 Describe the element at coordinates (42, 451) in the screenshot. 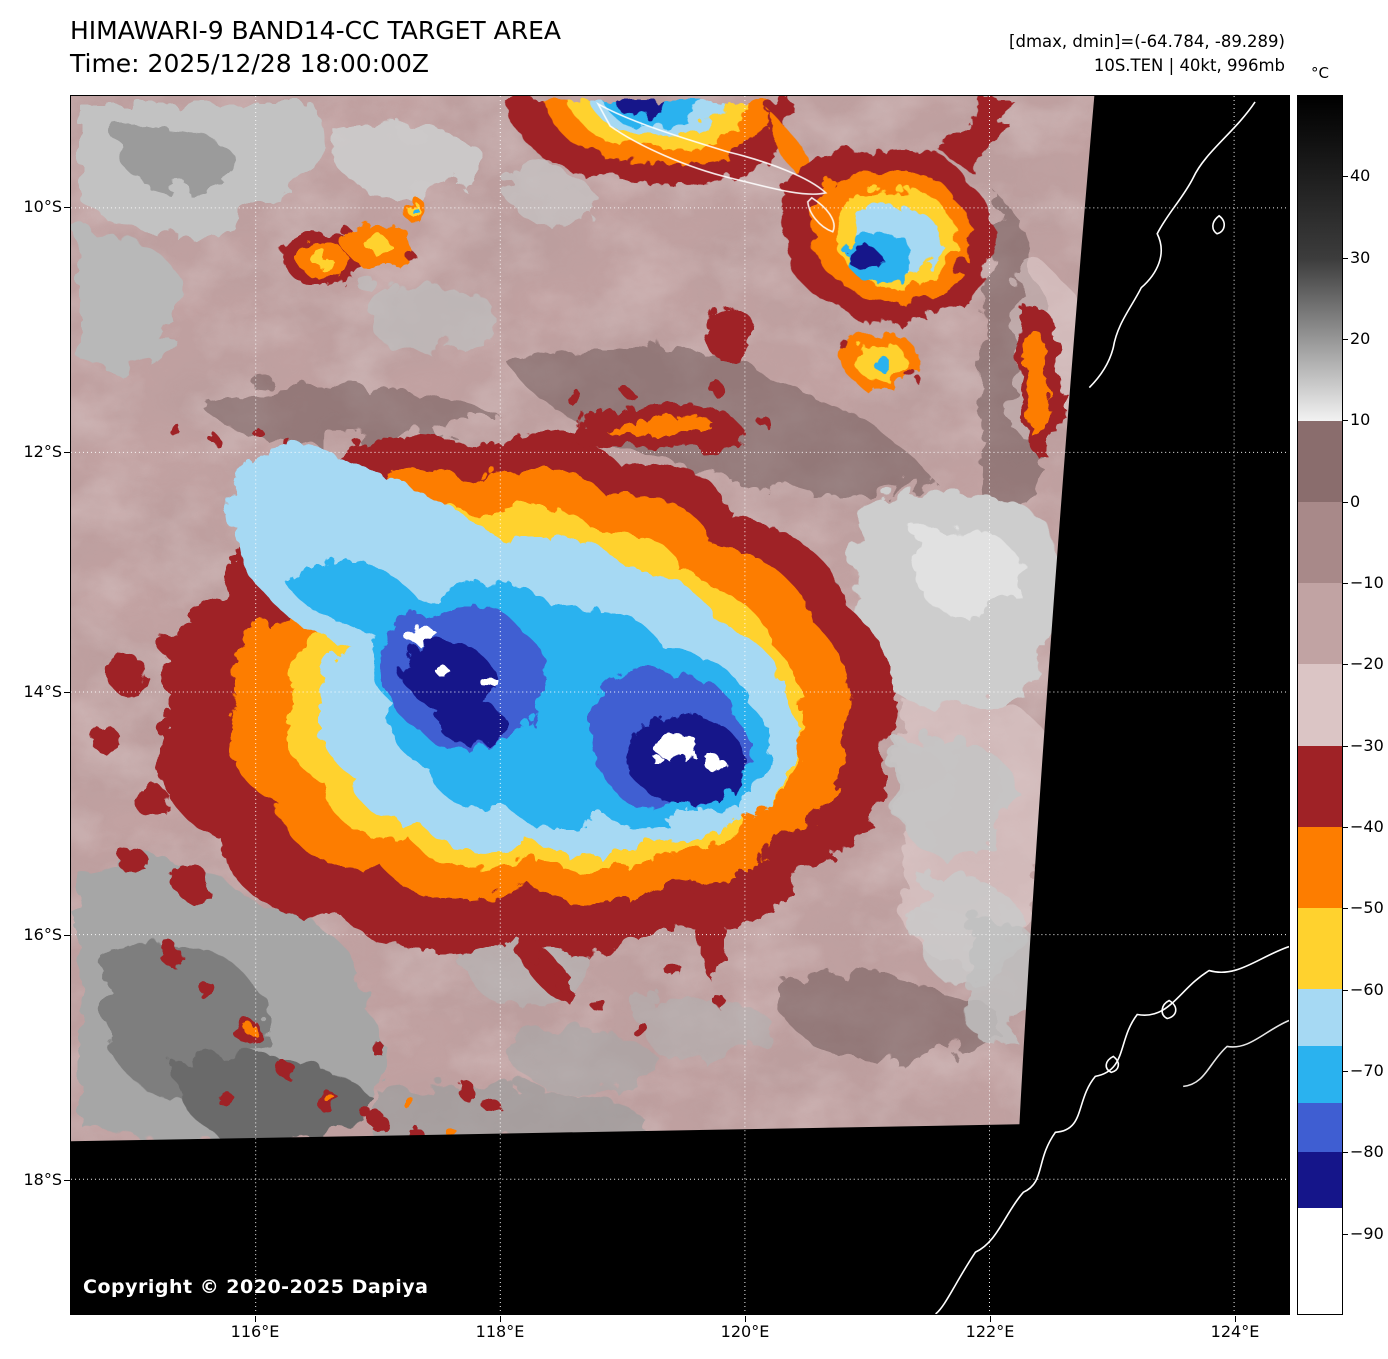

I see `y-axis-label-12s: 12°S` at that location.